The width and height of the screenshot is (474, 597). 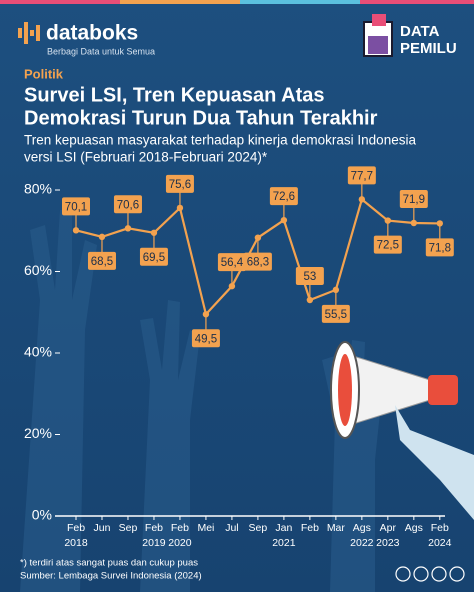 What do you see at coordinates (428, 48) in the screenshot?
I see `badge: PEMILU` at bounding box center [428, 48].